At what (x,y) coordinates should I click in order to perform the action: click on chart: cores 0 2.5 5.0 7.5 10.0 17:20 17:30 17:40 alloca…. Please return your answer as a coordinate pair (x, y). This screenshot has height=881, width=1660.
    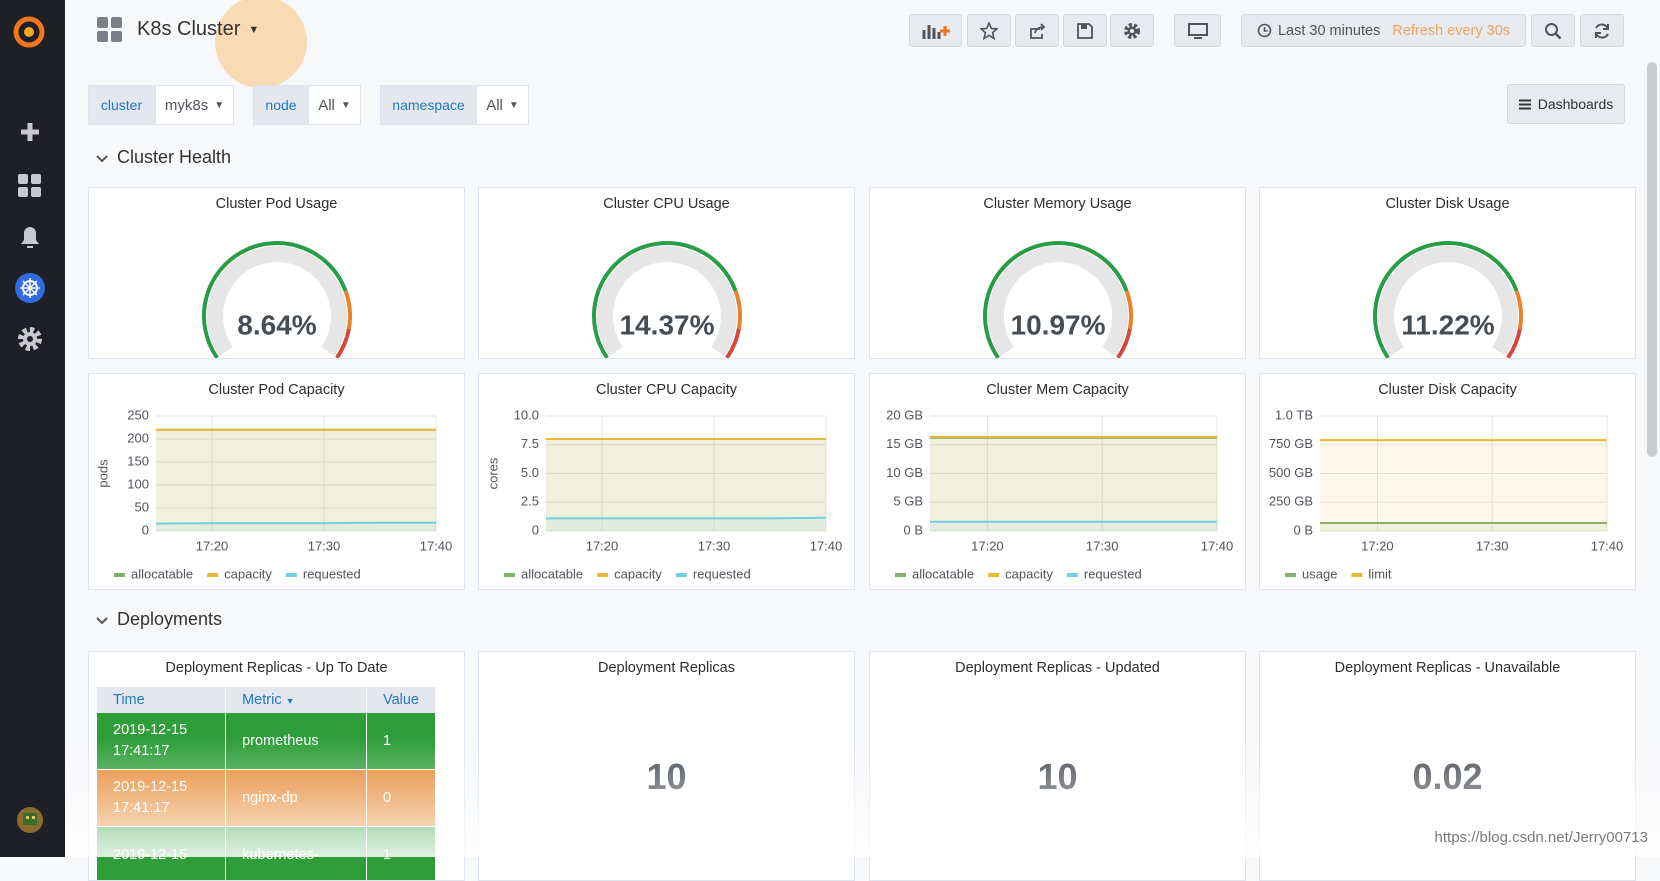
    Looking at the image, I should click on (663, 494).